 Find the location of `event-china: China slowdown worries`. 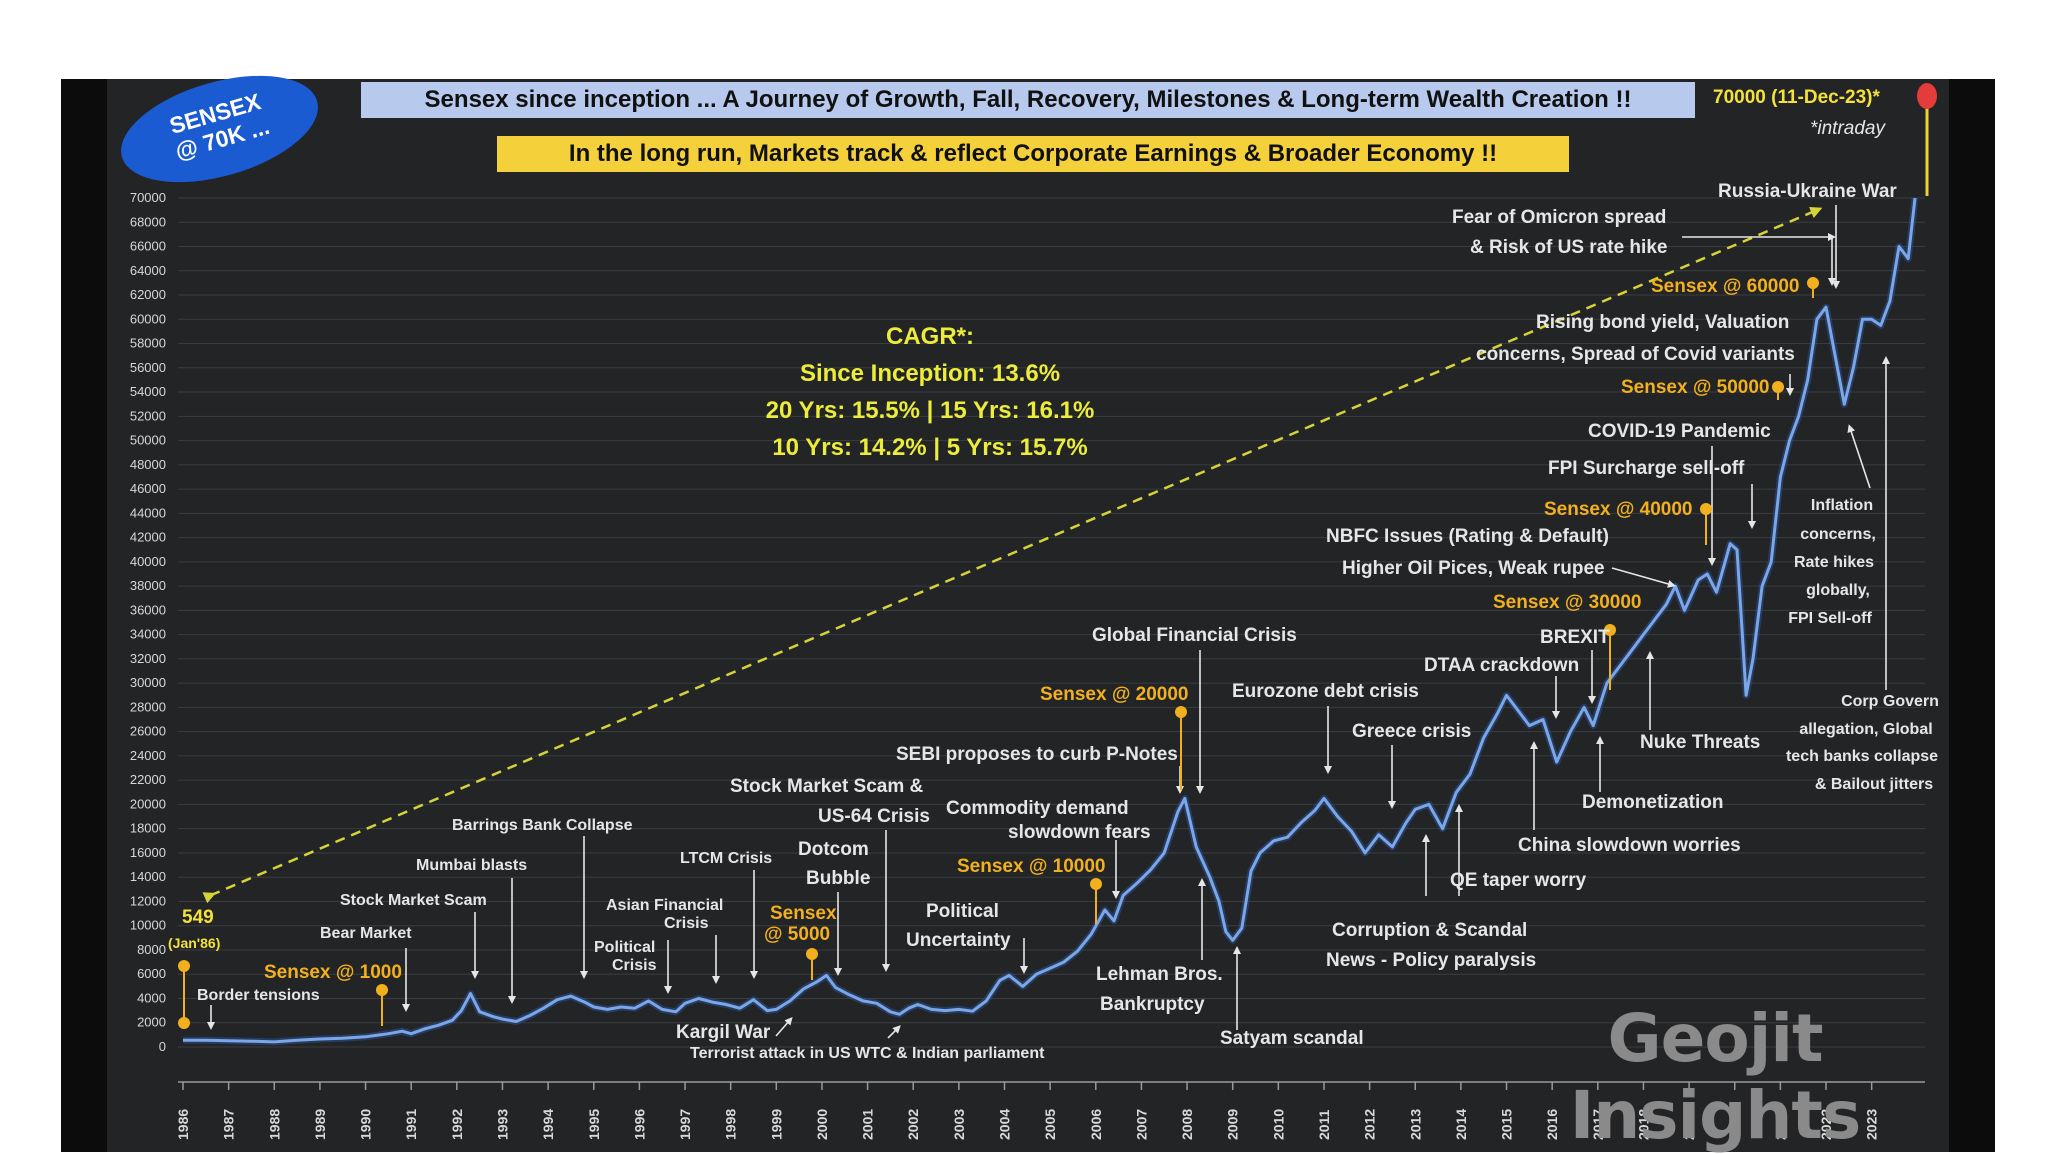

event-china: China slowdown worries is located at coordinates (1629, 845).